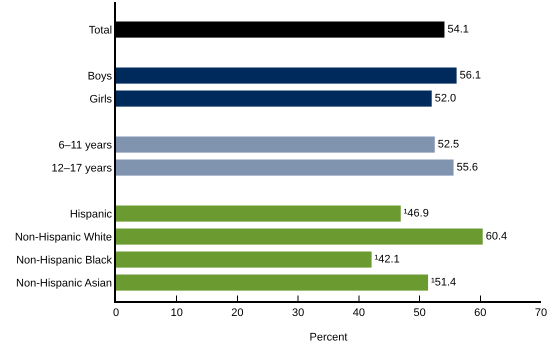  Describe the element at coordinates (63, 237) in the screenshot. I see `y-tick-label: Non-Hispanic White` at that location.